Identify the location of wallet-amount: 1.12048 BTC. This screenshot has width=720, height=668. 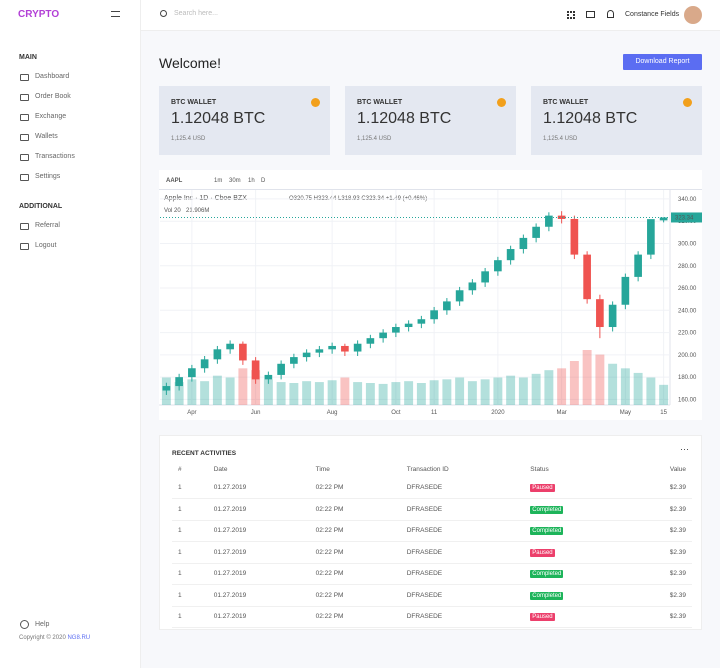
(590, 118).